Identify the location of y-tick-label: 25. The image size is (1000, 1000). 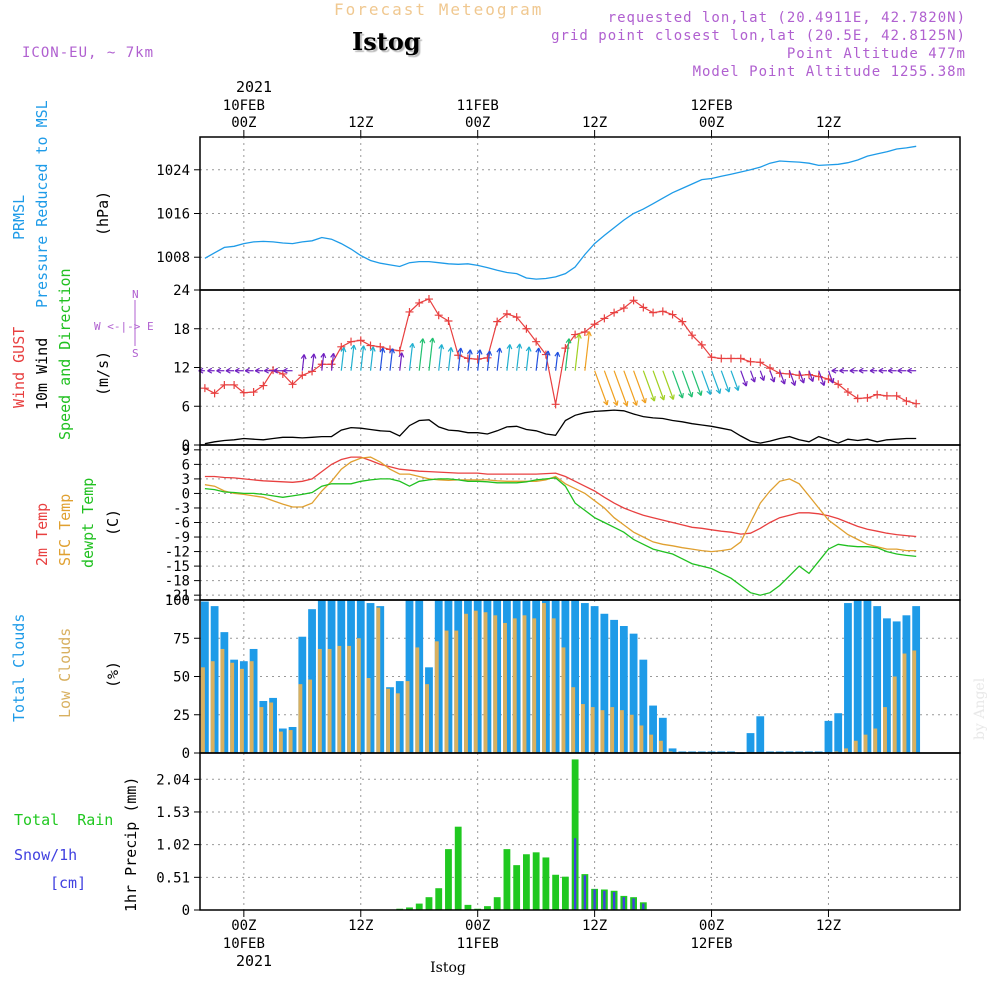
(181, 716).